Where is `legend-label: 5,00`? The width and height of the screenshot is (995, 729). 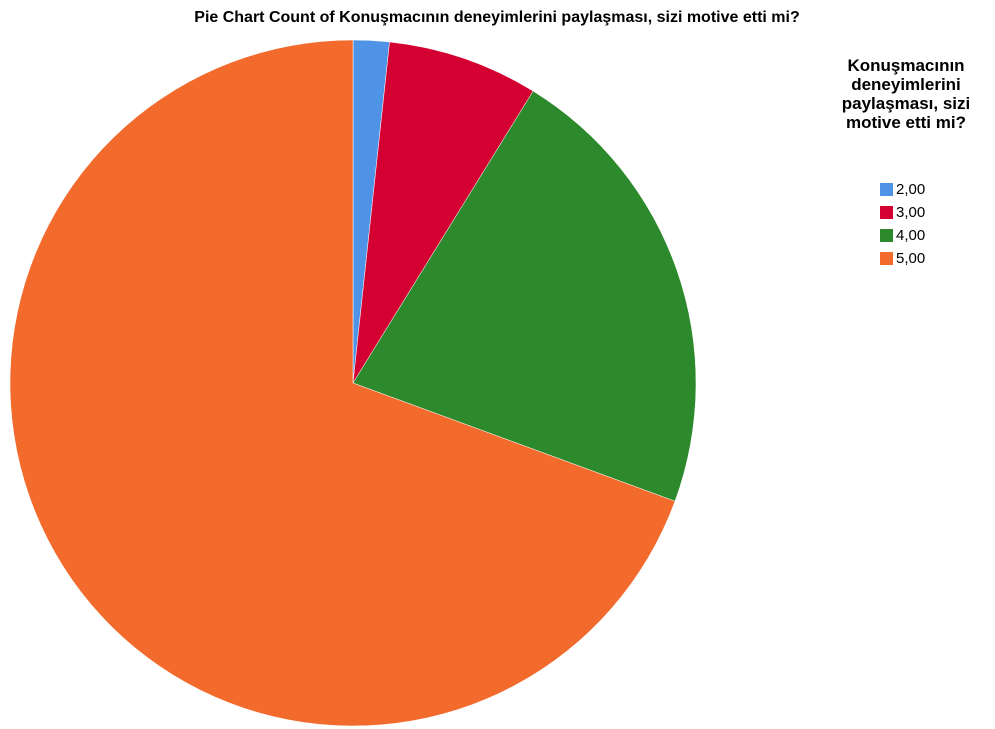
legend-label: 5,00 is located at coordinates (910, 258).